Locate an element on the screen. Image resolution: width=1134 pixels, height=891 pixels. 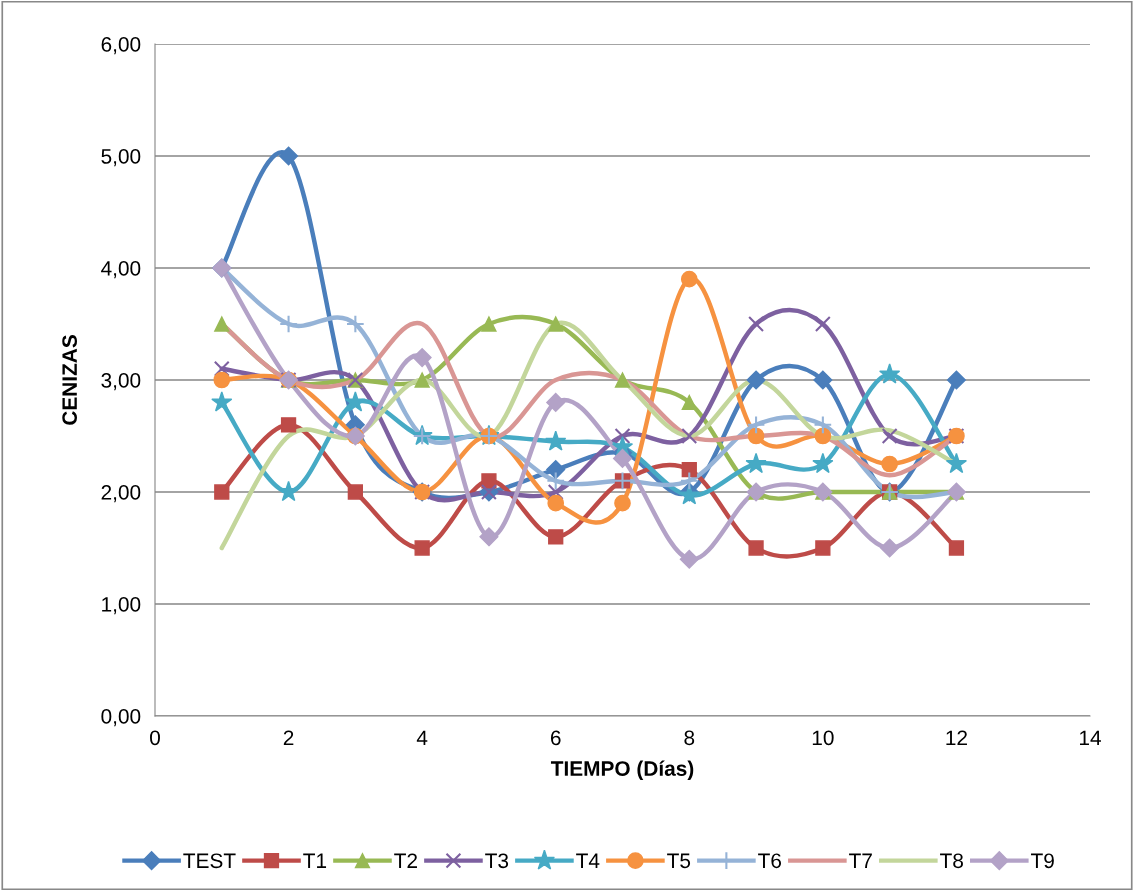
y-tick-label: 4,00 is located at coordinates (121, 270).